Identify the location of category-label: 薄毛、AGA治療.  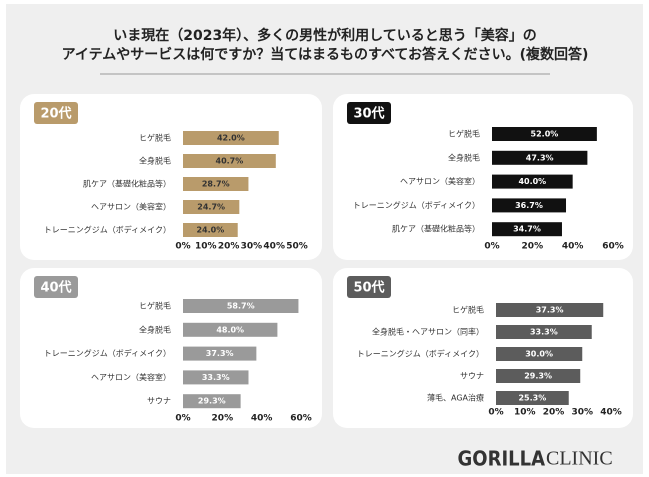
(455, 398).